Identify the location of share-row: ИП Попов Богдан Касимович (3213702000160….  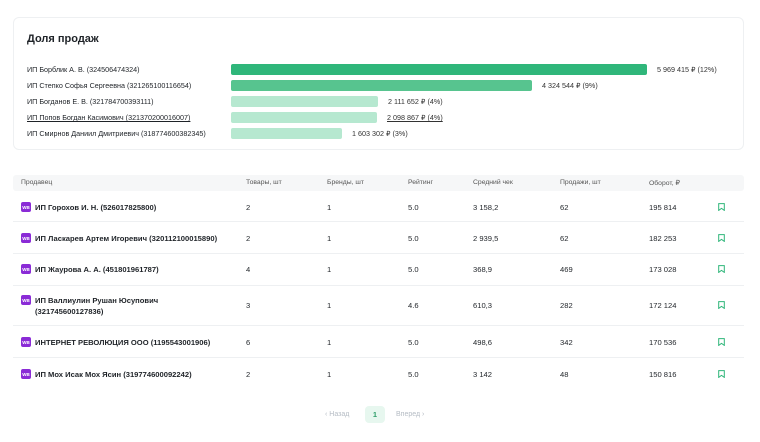
(378, 118).